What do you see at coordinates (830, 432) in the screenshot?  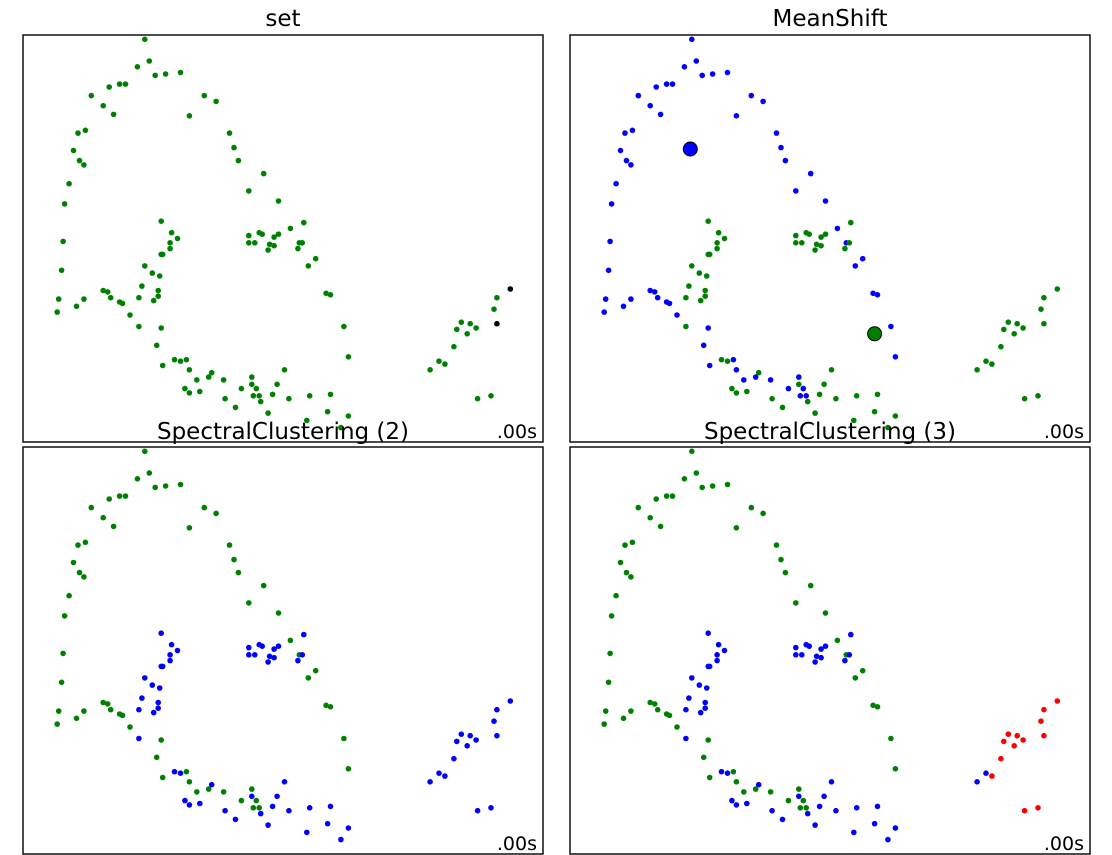 I see `panel-title: SpectralClustering (3)` at bounding box center [830, 432].